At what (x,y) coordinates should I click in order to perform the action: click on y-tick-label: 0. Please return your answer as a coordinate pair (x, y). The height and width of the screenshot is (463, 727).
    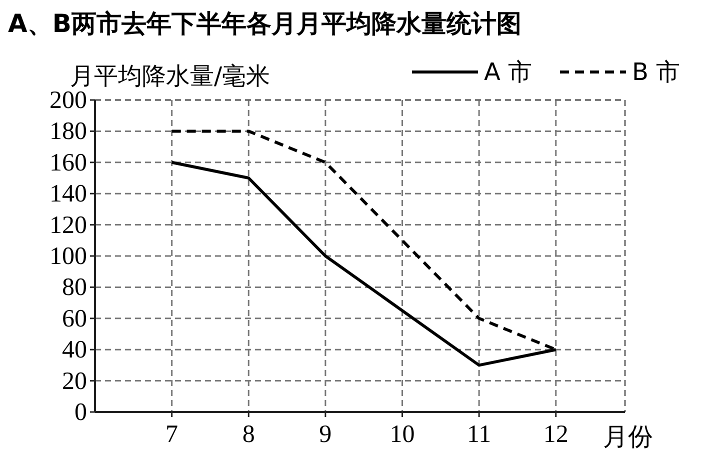
    Looking at the image, I should click on (80, 412).